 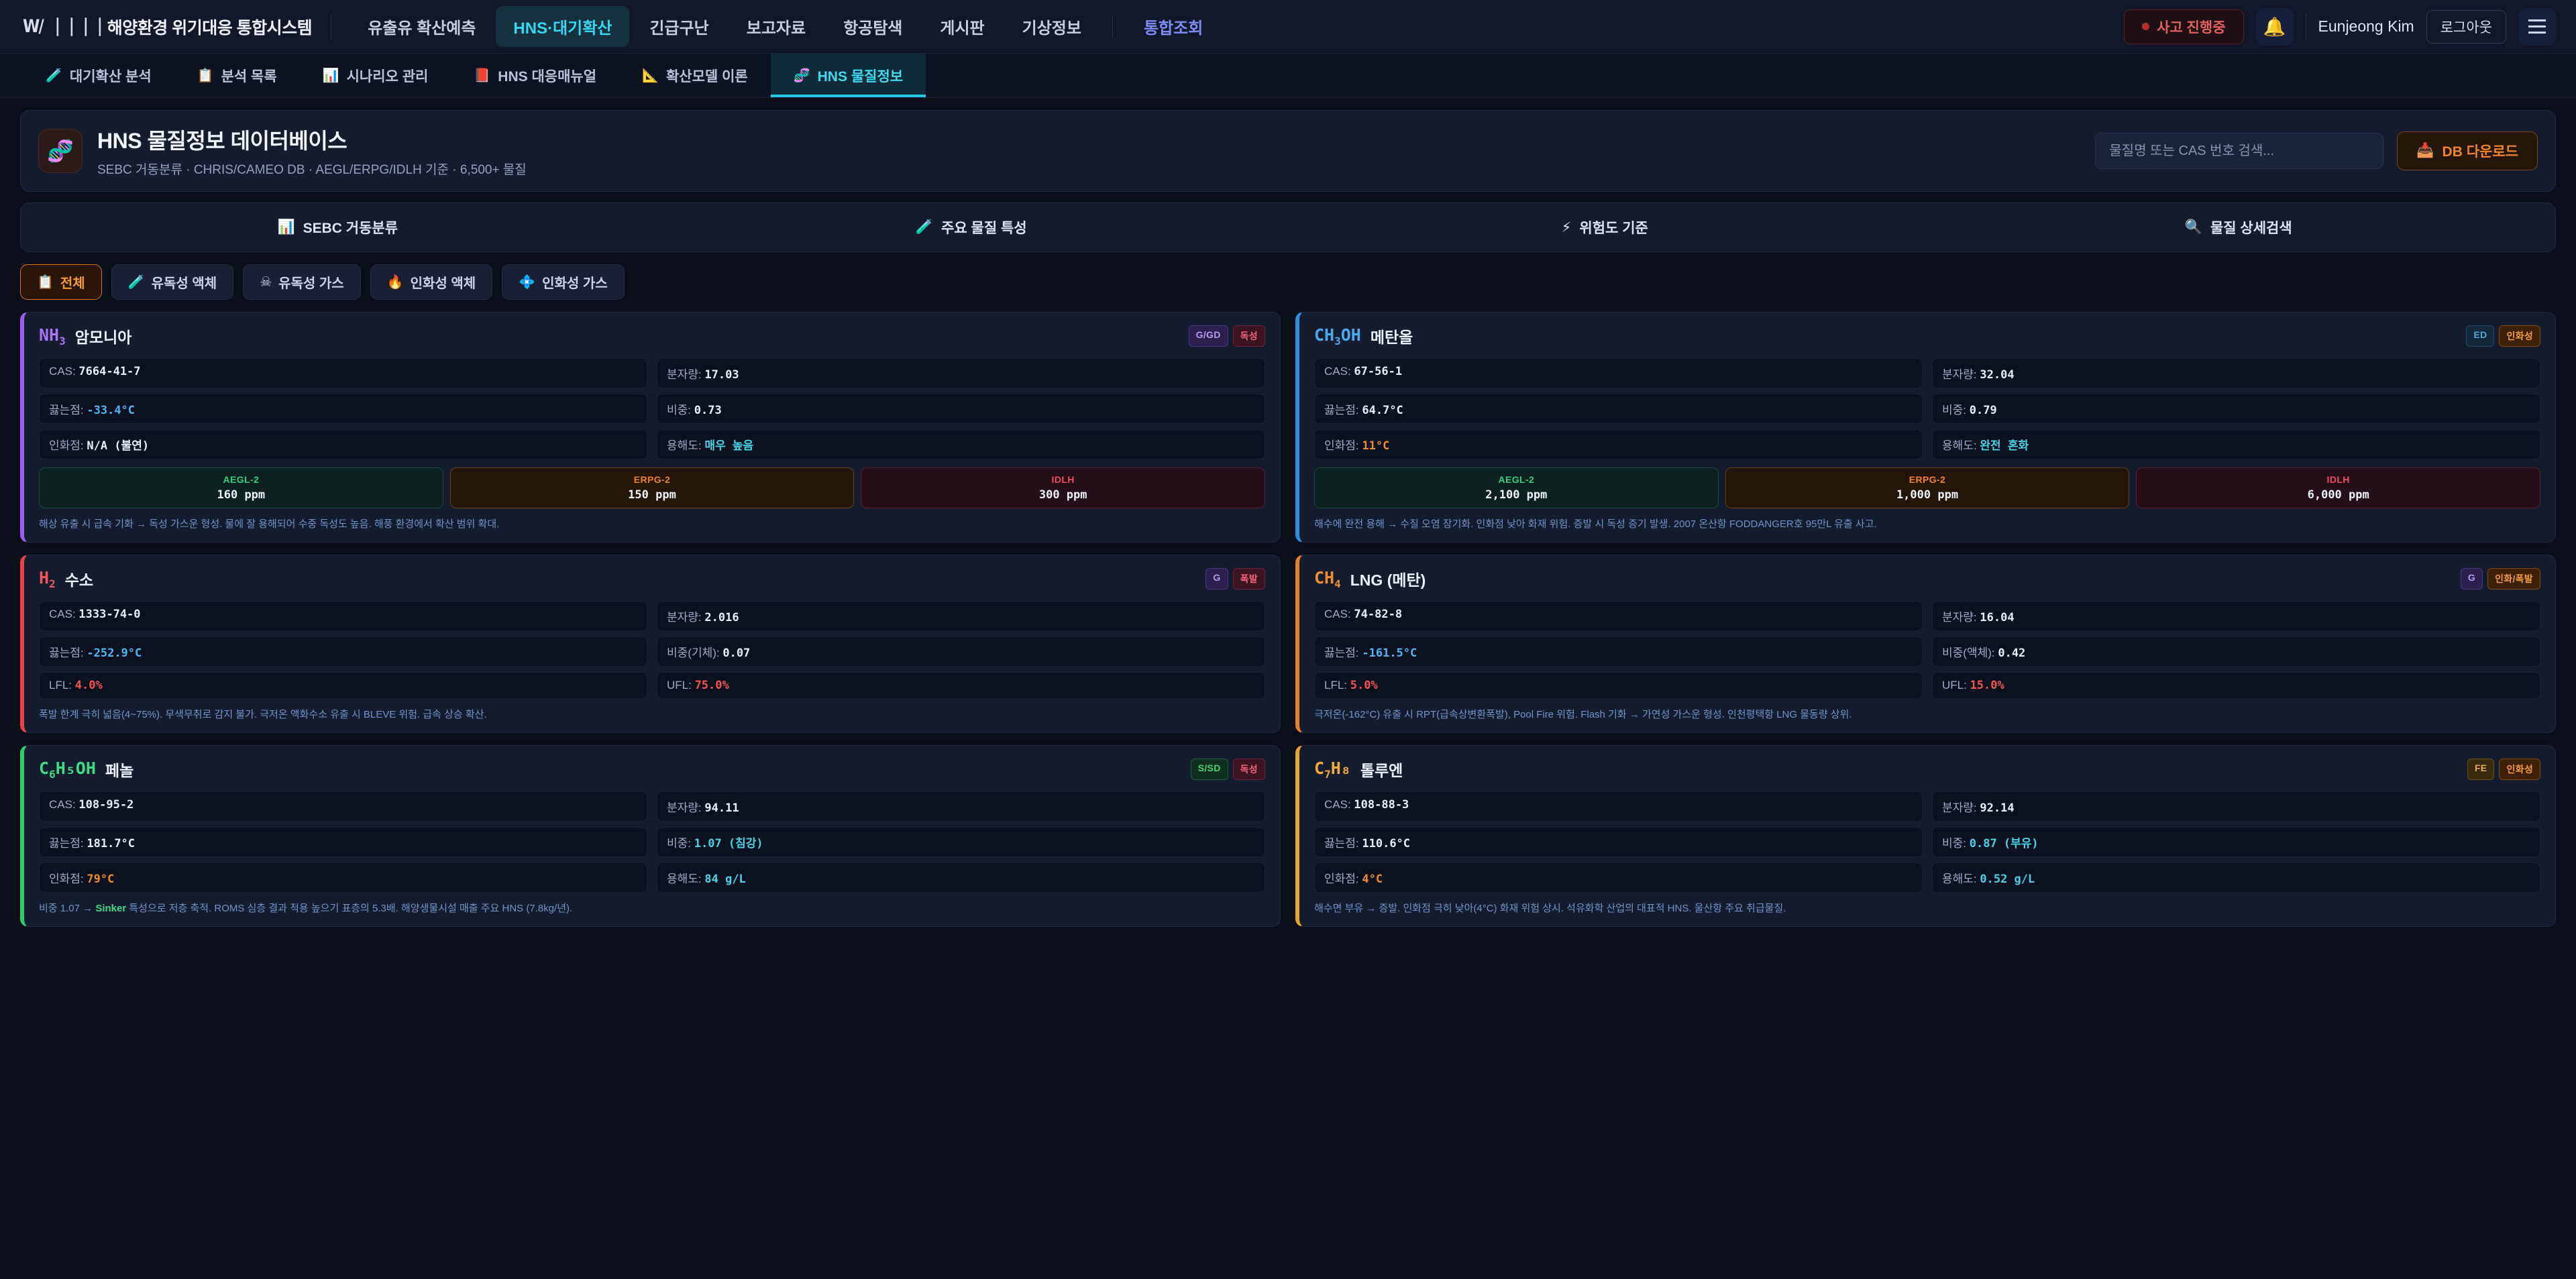 I want to click on dna-glyph: 🧬, so click(x=60, y=151).